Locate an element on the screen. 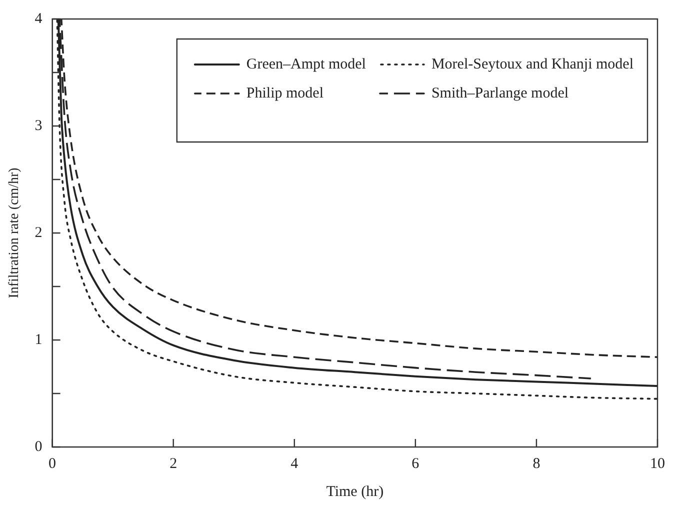  y-tick-label: 4 is located at coordinates (38, 18).